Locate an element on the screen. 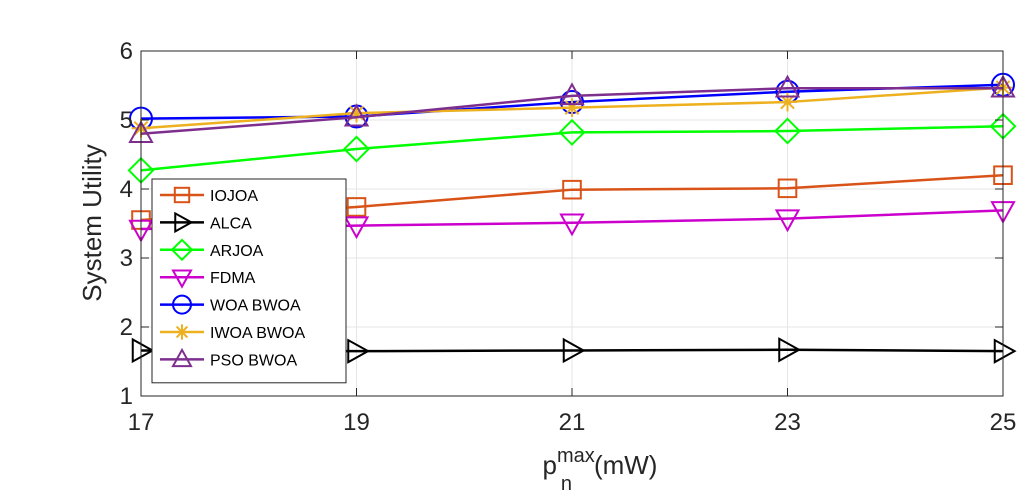 The image size is (1026, 504). legend-label: IOJOA is located at coordinates (234, 196).